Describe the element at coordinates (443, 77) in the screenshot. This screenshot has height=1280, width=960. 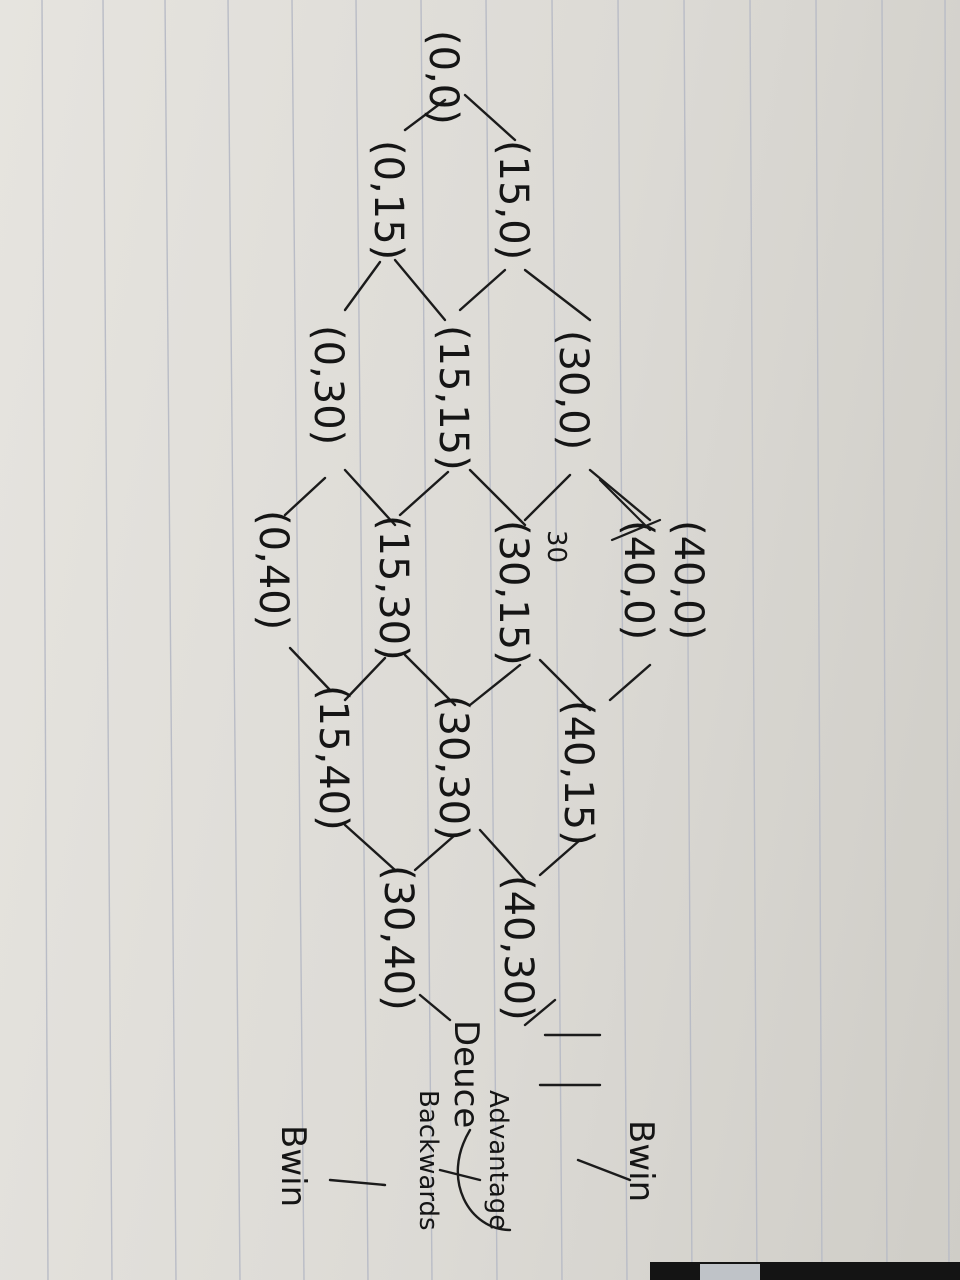
I see `node-0-0: (0,0)` at that location.